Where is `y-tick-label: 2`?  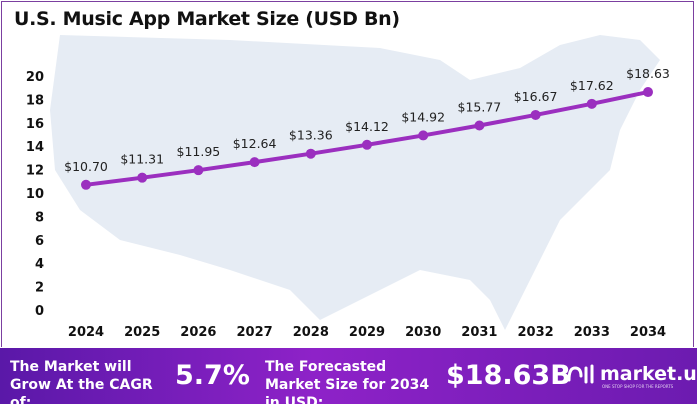
y-tick-label: 2 is located at coordinates (39, 288).